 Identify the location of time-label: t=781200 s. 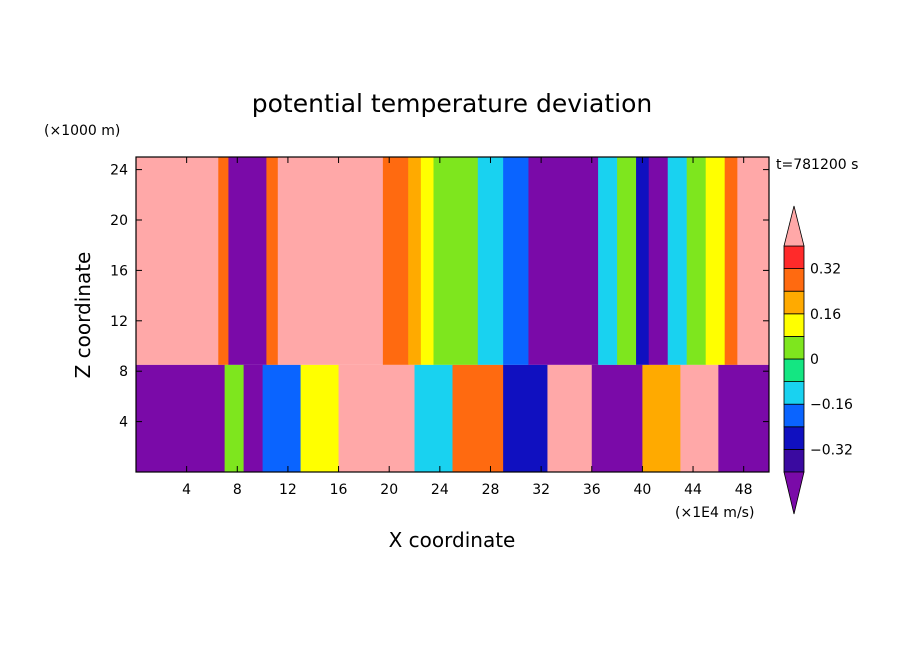
(817, 165).